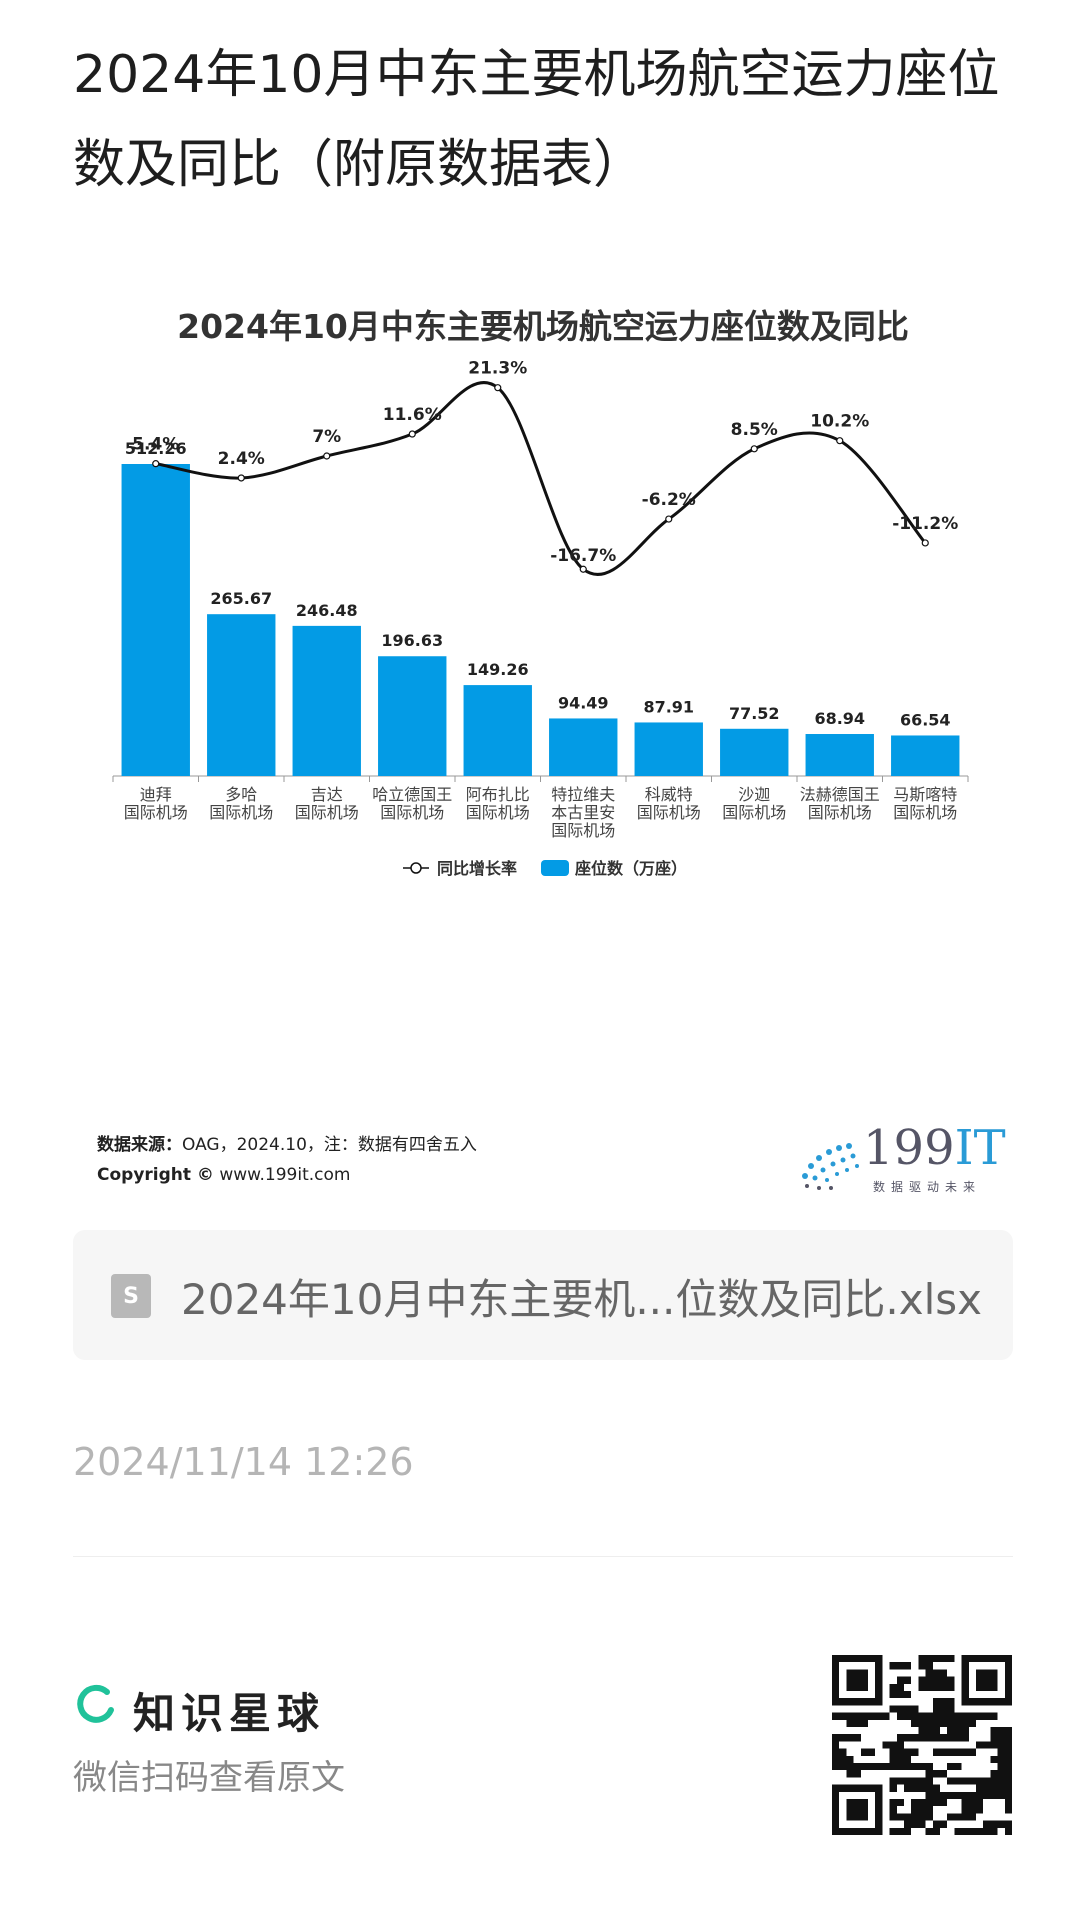  I want to click on attachment-card: S 2024年10月中东主要机...位数及同比.xlsx, so click(543, 1295).